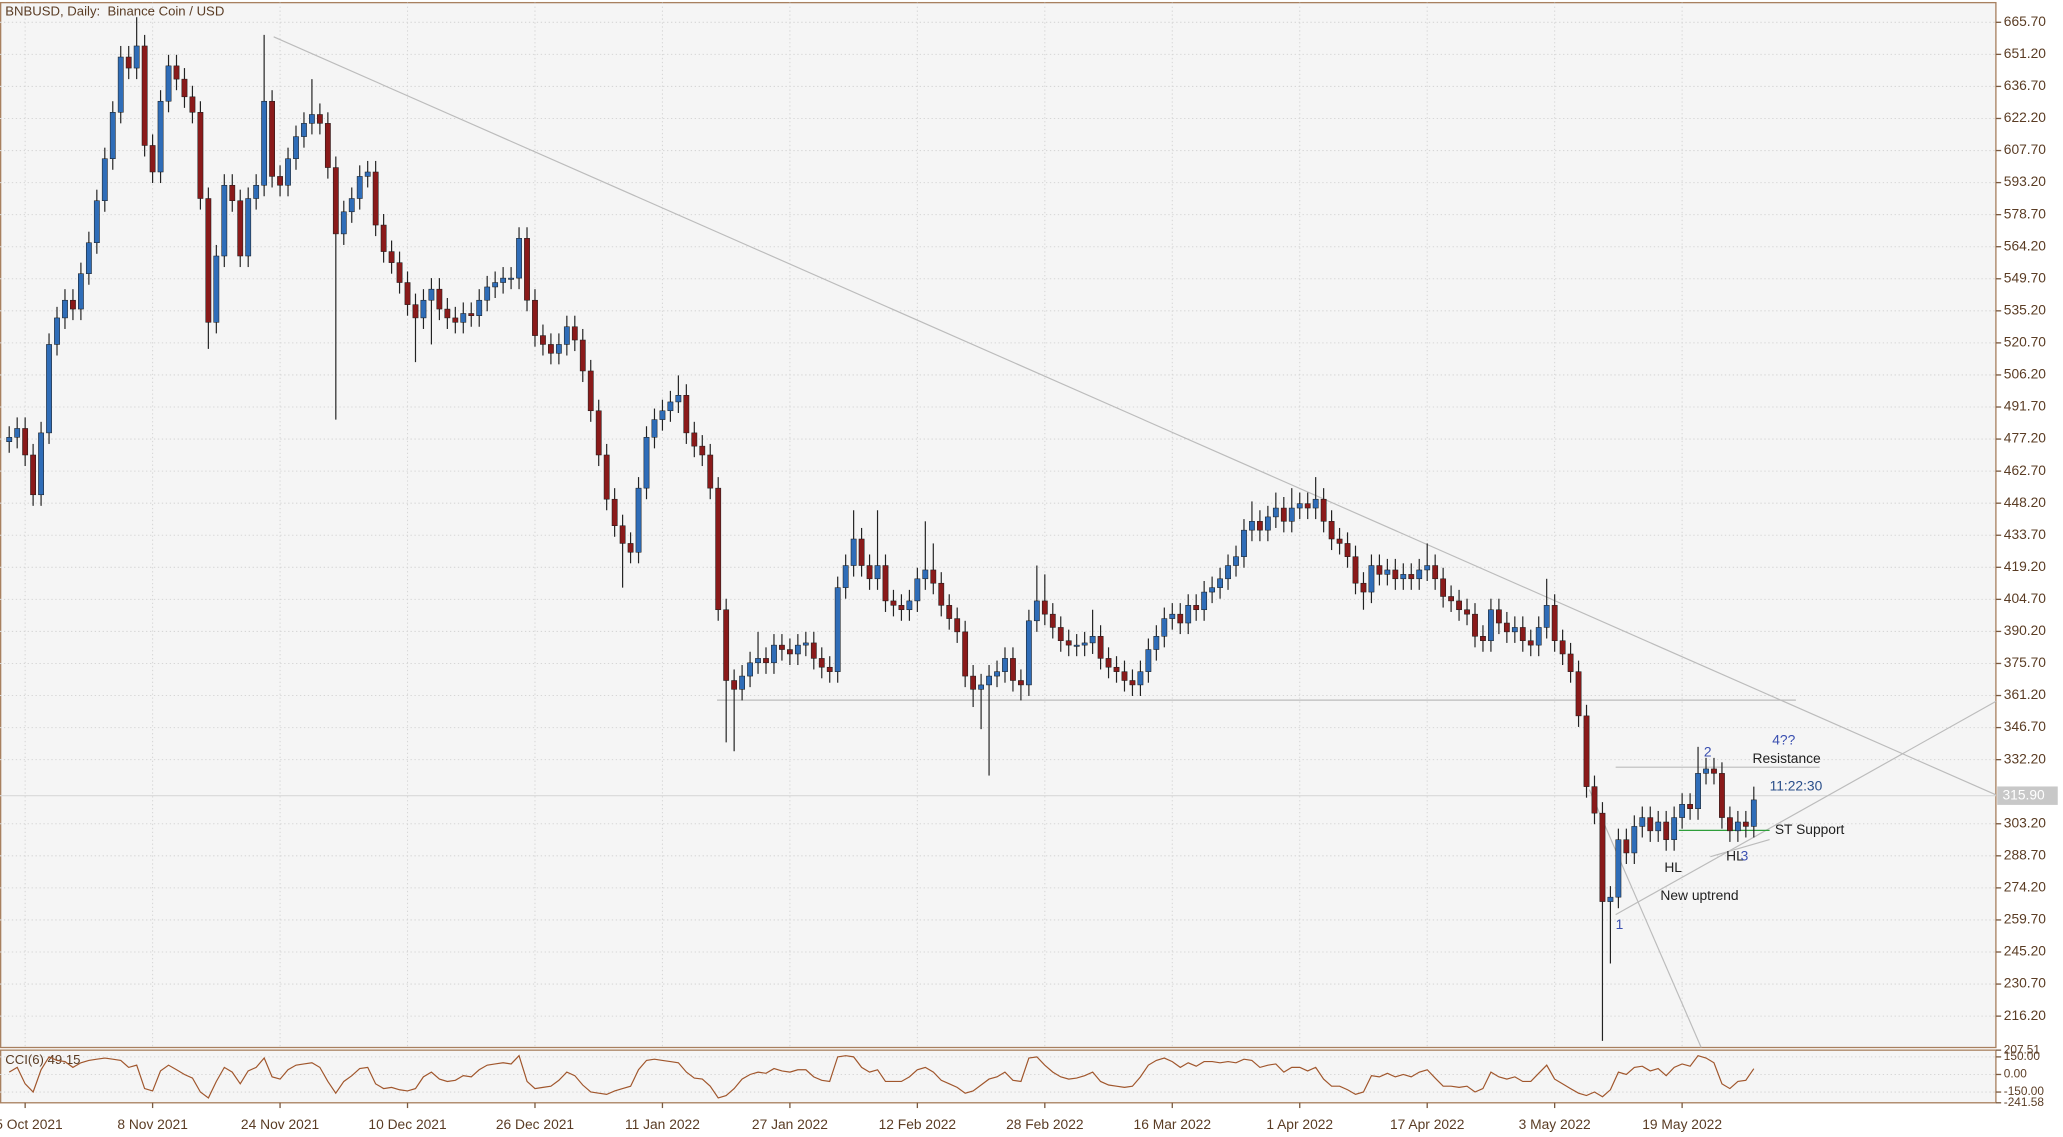 The height and width of the screenshot is (1137, 2063). Describe the element at coordinates (881, 1076) in the screenshot. I see `cci-line` at that location.